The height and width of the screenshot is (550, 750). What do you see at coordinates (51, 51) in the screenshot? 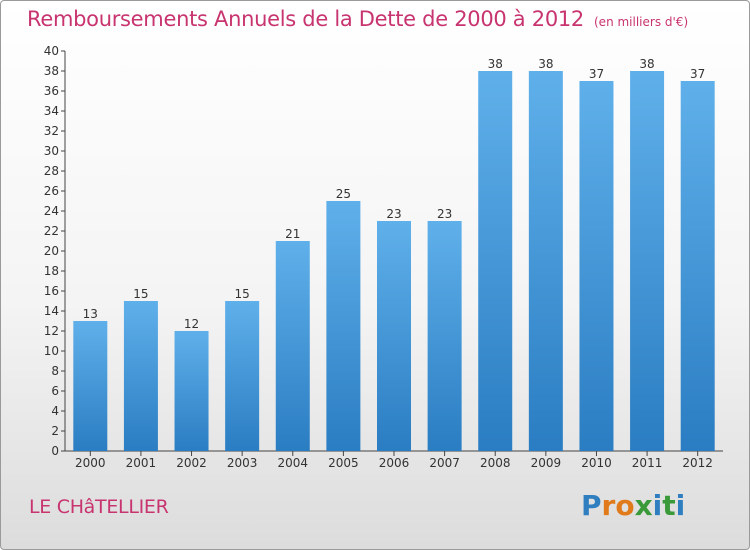
I see `y-tick-label: 40` at bounding box center [51, 51].